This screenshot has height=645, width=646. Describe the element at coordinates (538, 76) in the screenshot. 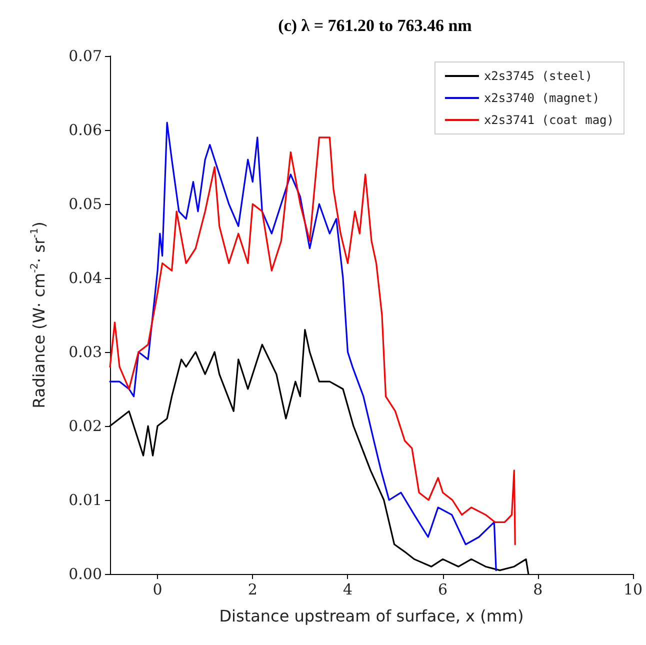

I see `legend-label: x2s3745 (steel)` at that location.